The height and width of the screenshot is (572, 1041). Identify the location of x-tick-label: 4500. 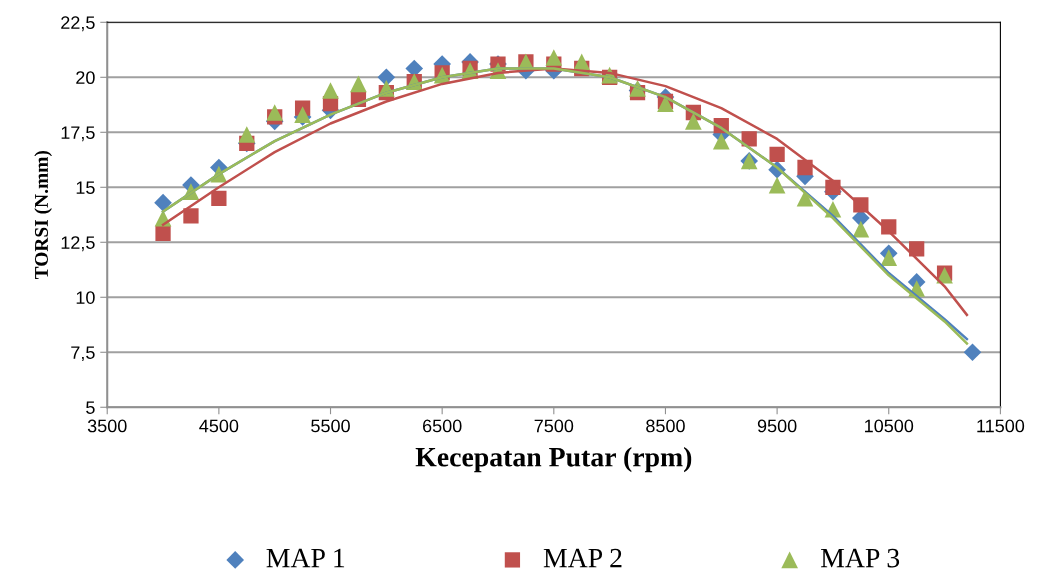
(219, 426).